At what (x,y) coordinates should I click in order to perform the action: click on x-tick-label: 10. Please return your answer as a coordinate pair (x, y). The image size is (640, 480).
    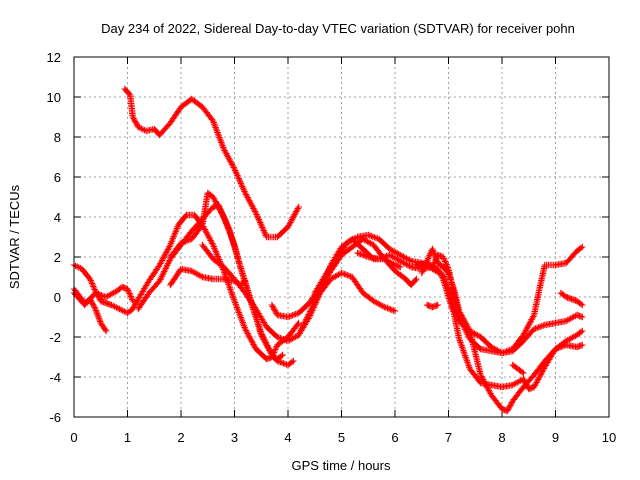
    Looking at the image, I should click on (609, 437).